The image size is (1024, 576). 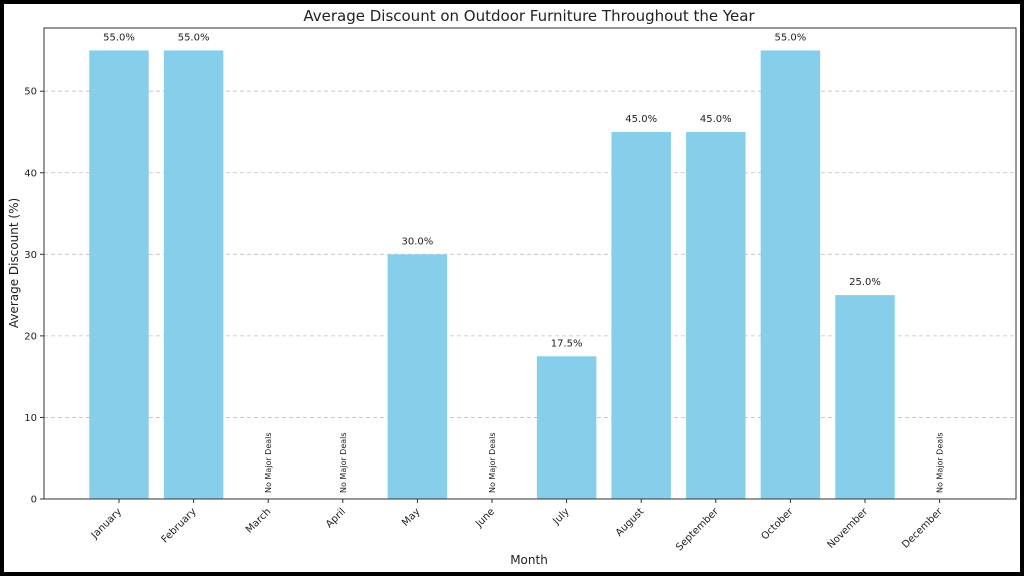 I want to click on y-ticks: 0 10 20 30 40 50, so click(x=34, y=296).